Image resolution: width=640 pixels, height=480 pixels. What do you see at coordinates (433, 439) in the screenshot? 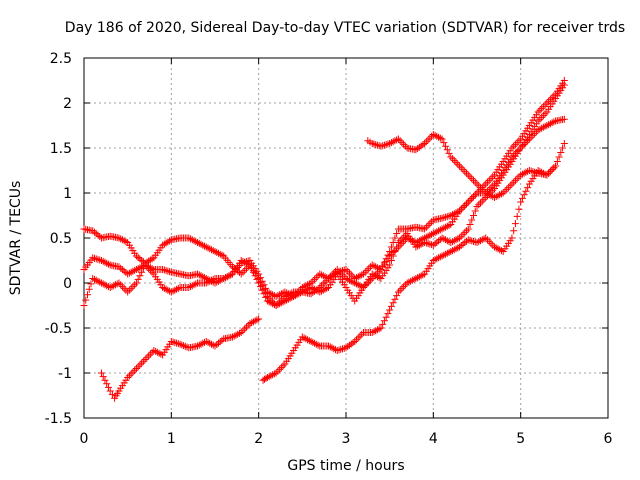
I see `x-tick-label: 4` at bounding box center [433, 439].